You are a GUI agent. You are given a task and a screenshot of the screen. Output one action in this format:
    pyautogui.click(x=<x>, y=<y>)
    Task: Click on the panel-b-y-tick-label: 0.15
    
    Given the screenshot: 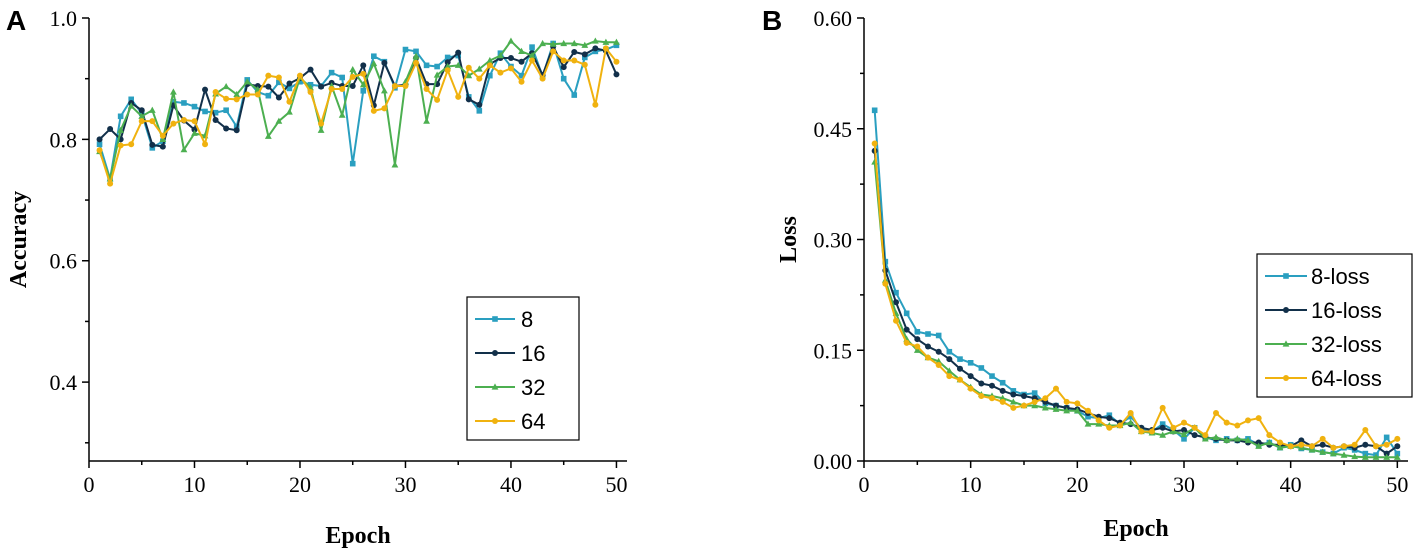 What is the action you would take?
    pyautogui.click(x=833, y=350)
    